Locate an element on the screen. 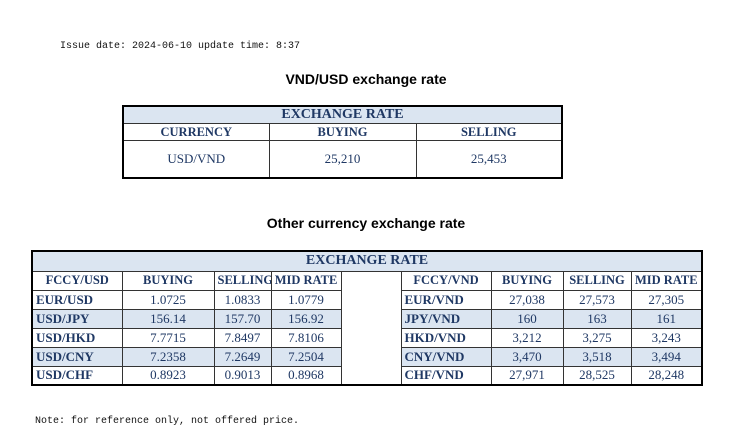 The image size is (732, 448). pair-name: JPY/VND is located at coordinates (446, 318).